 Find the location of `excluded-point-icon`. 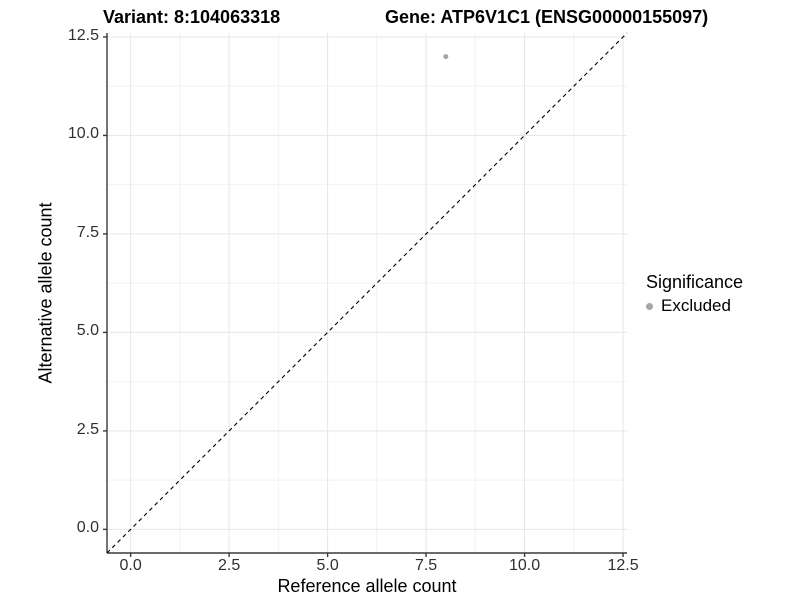

excluded-point-icon is located at coordinates (649, 306).